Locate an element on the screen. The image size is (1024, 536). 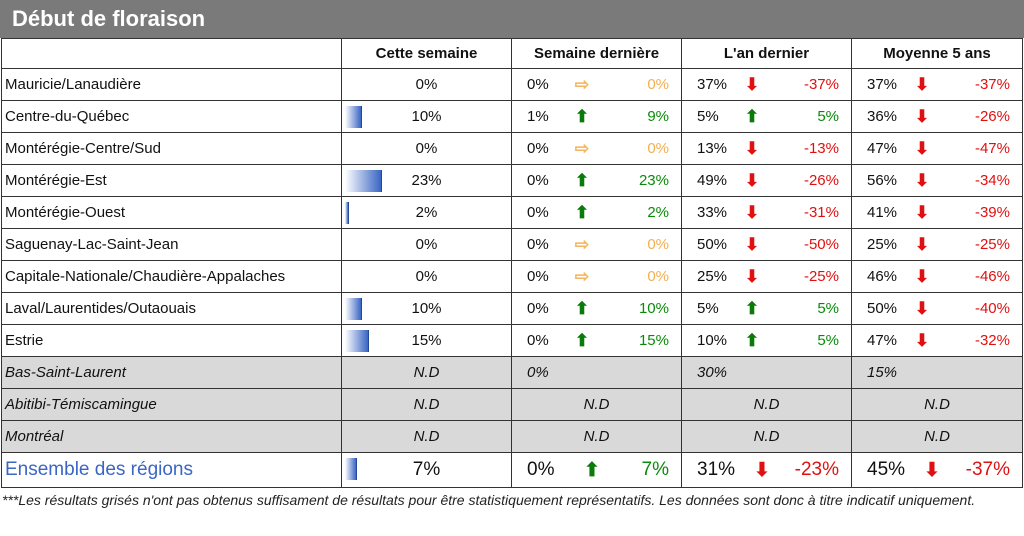
avg-column-cell: 56% ⬇ -34% is located at coordinates (937, 180).